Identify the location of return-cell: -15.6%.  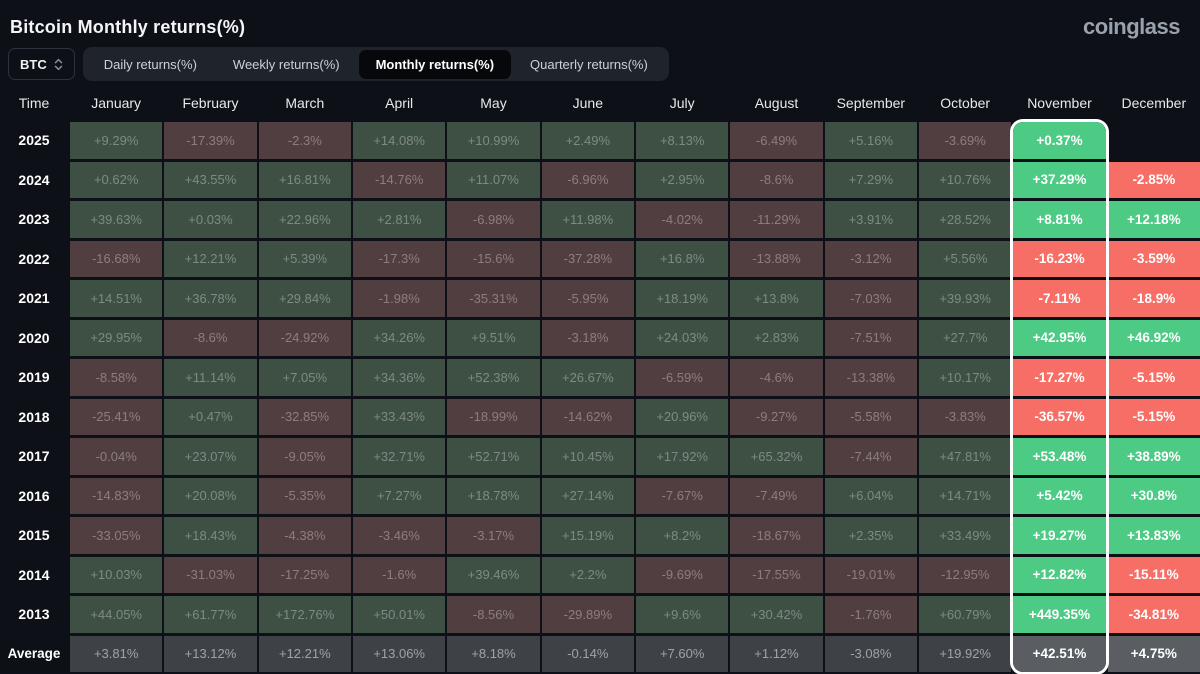
(493, 258).